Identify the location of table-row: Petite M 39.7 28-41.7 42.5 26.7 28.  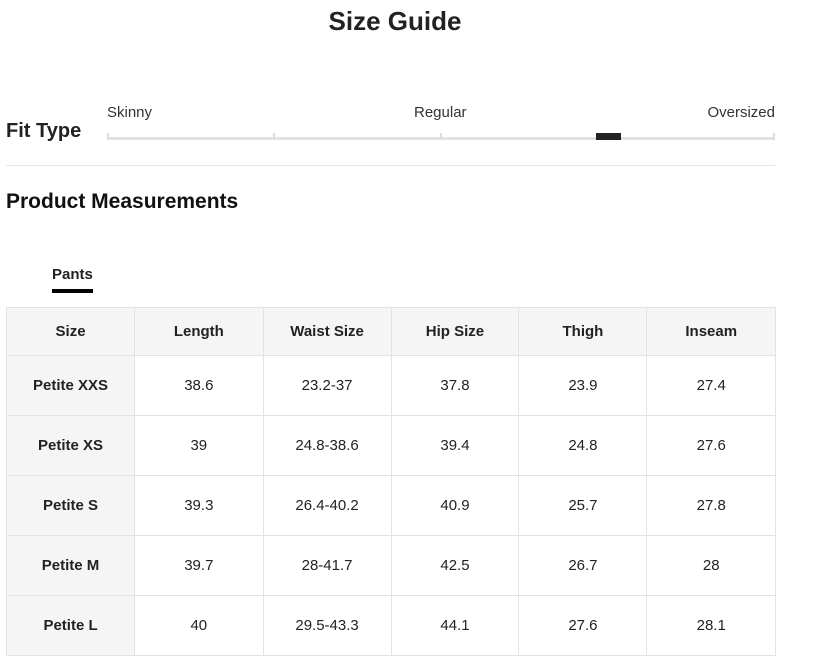
(390, 565).